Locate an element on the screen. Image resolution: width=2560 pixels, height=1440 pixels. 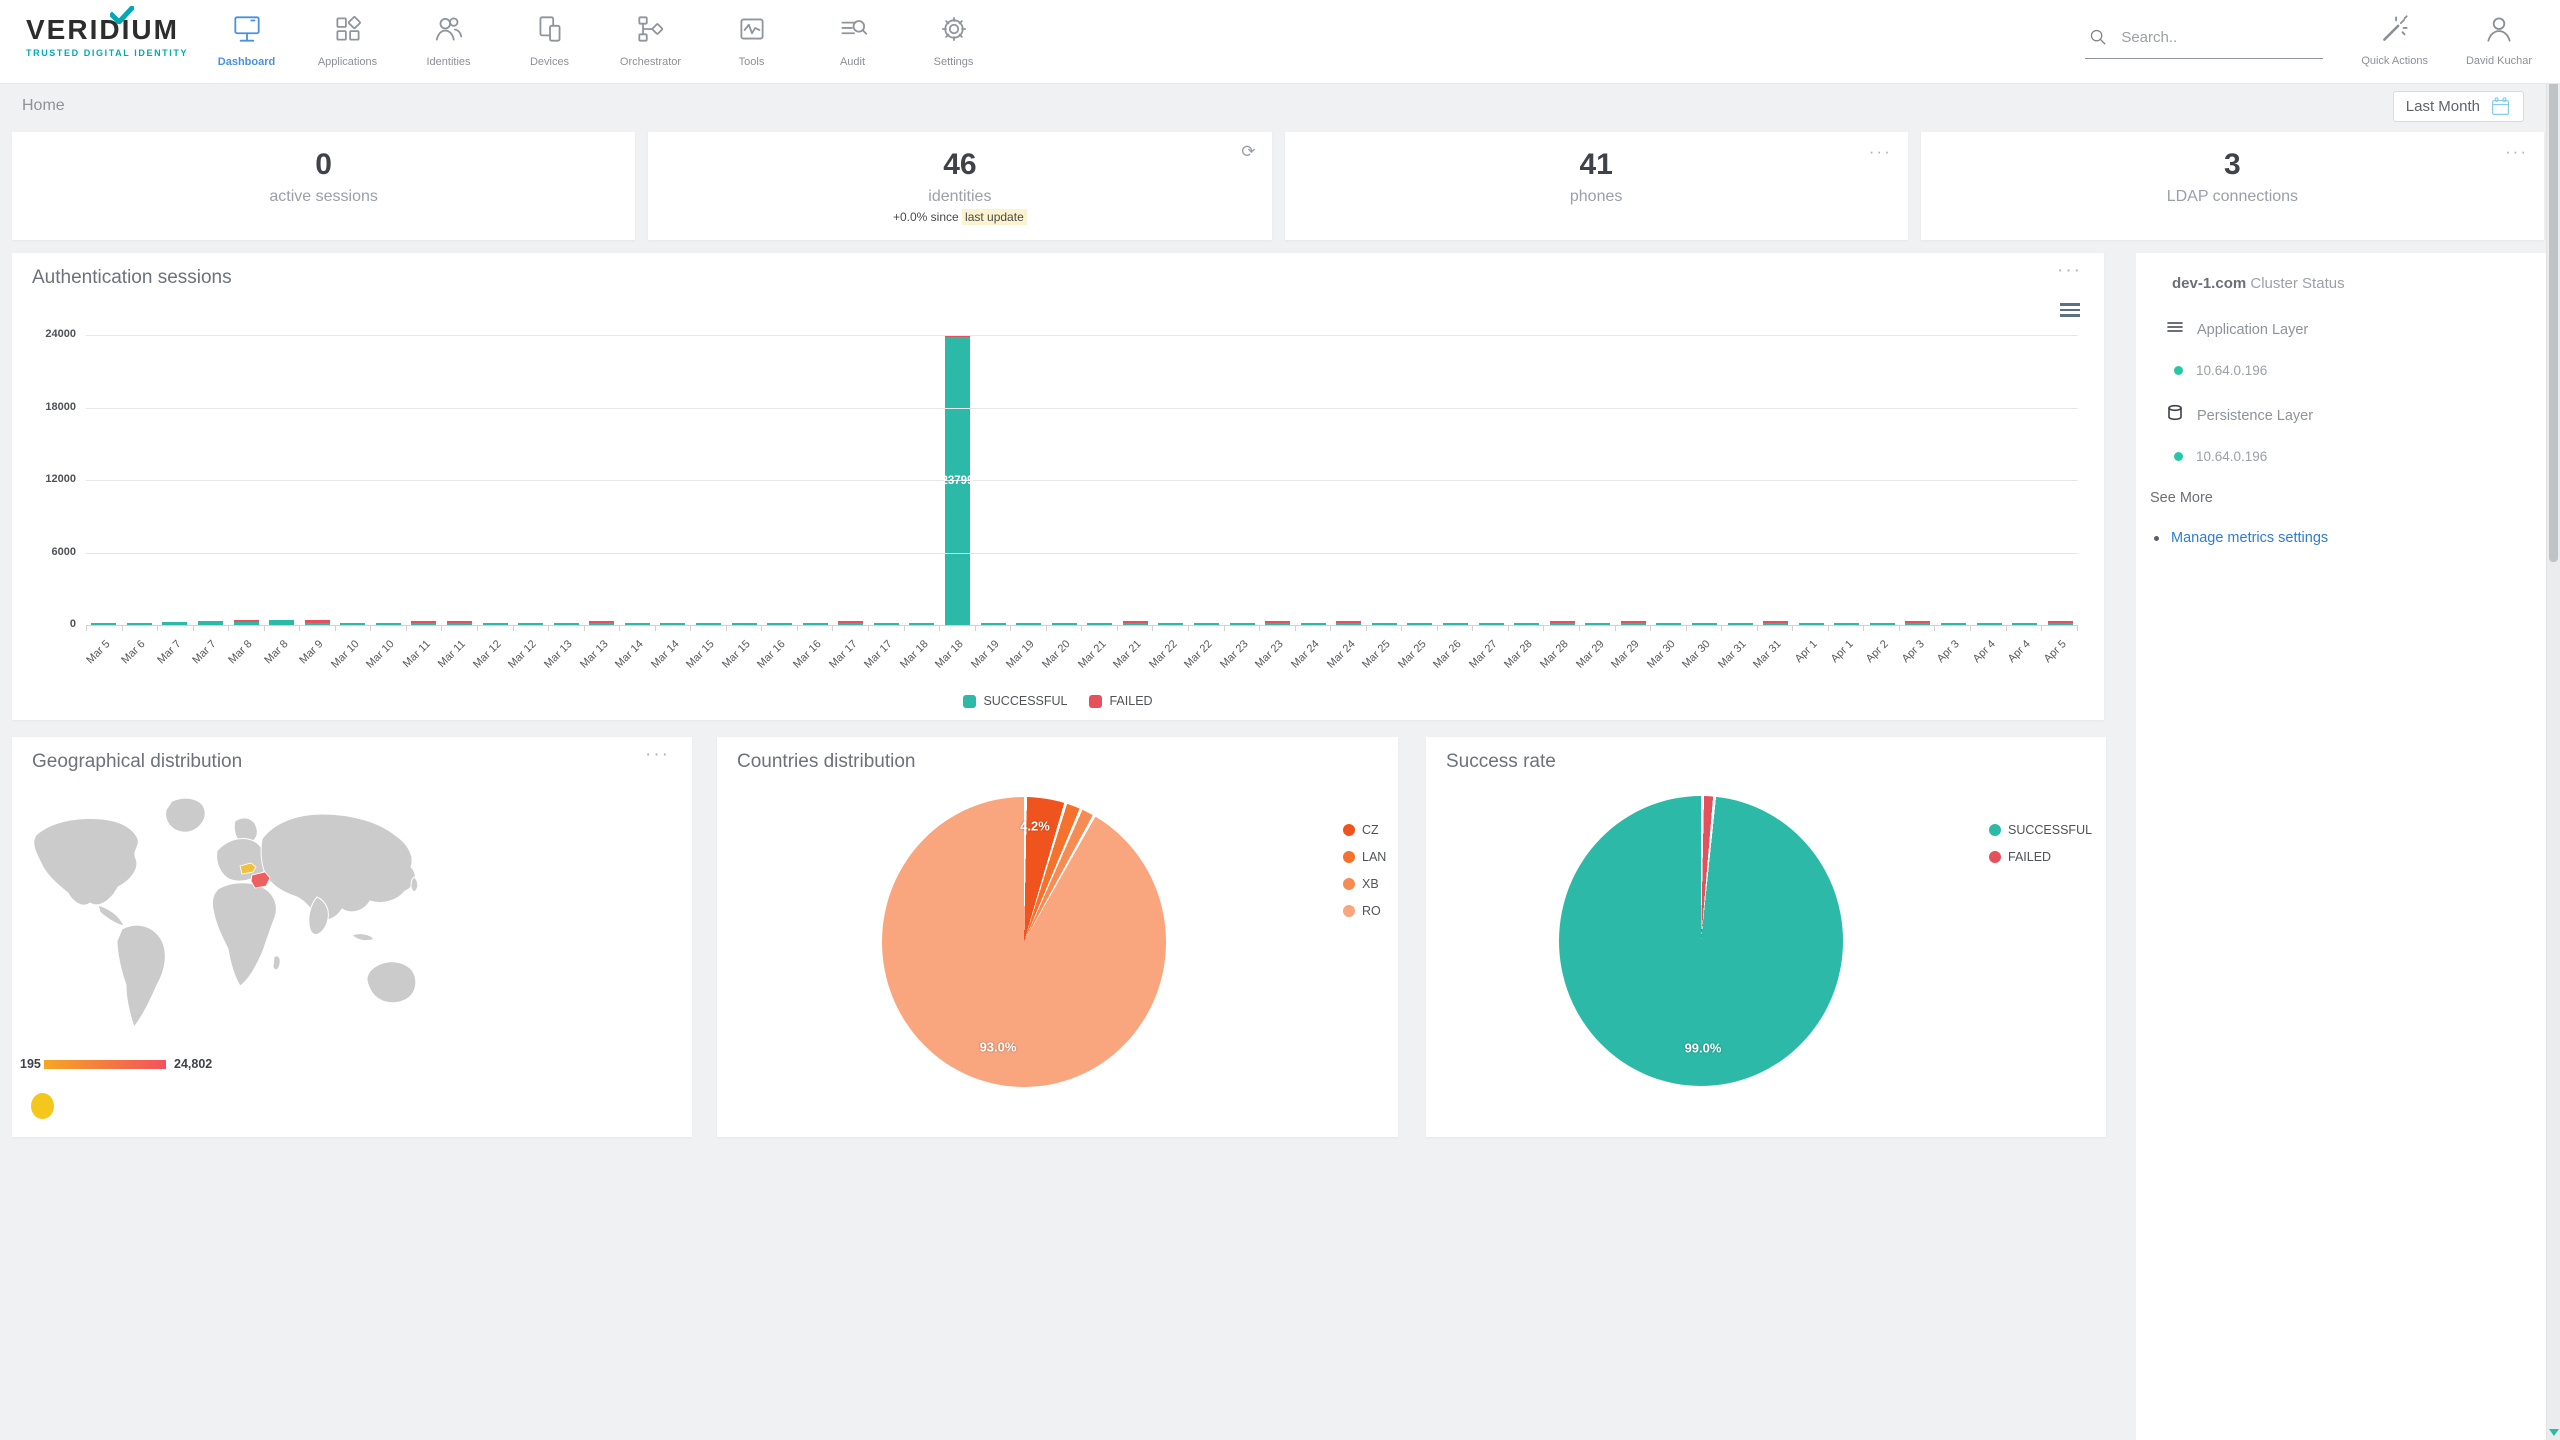
date-range-button: Last Month is located at coordinates (2458, 106).